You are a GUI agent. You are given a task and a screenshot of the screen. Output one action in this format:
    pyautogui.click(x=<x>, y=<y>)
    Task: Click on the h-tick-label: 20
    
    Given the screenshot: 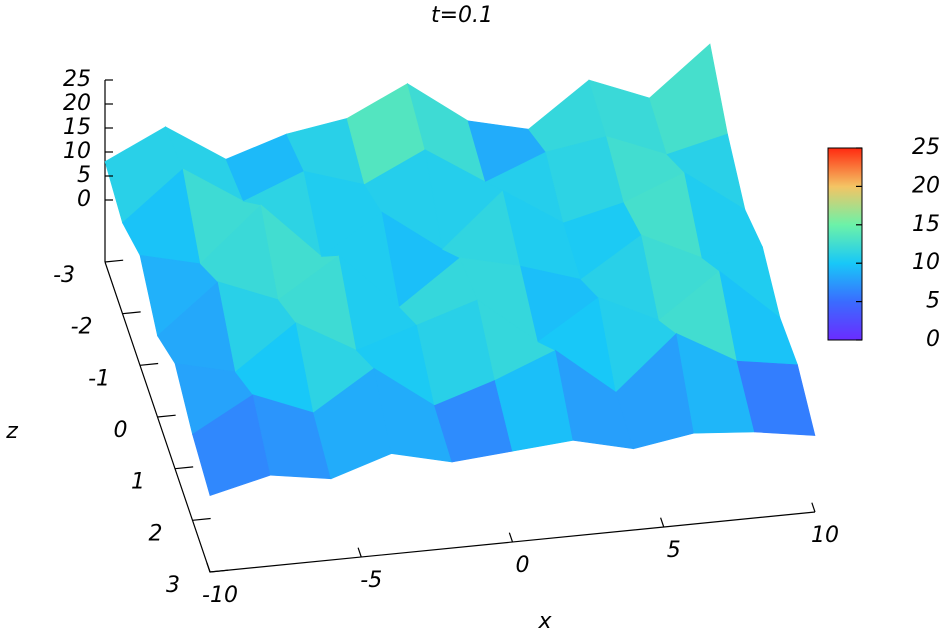 What is the action you would take?
    pyautogui.click(x=77, y=103)
    